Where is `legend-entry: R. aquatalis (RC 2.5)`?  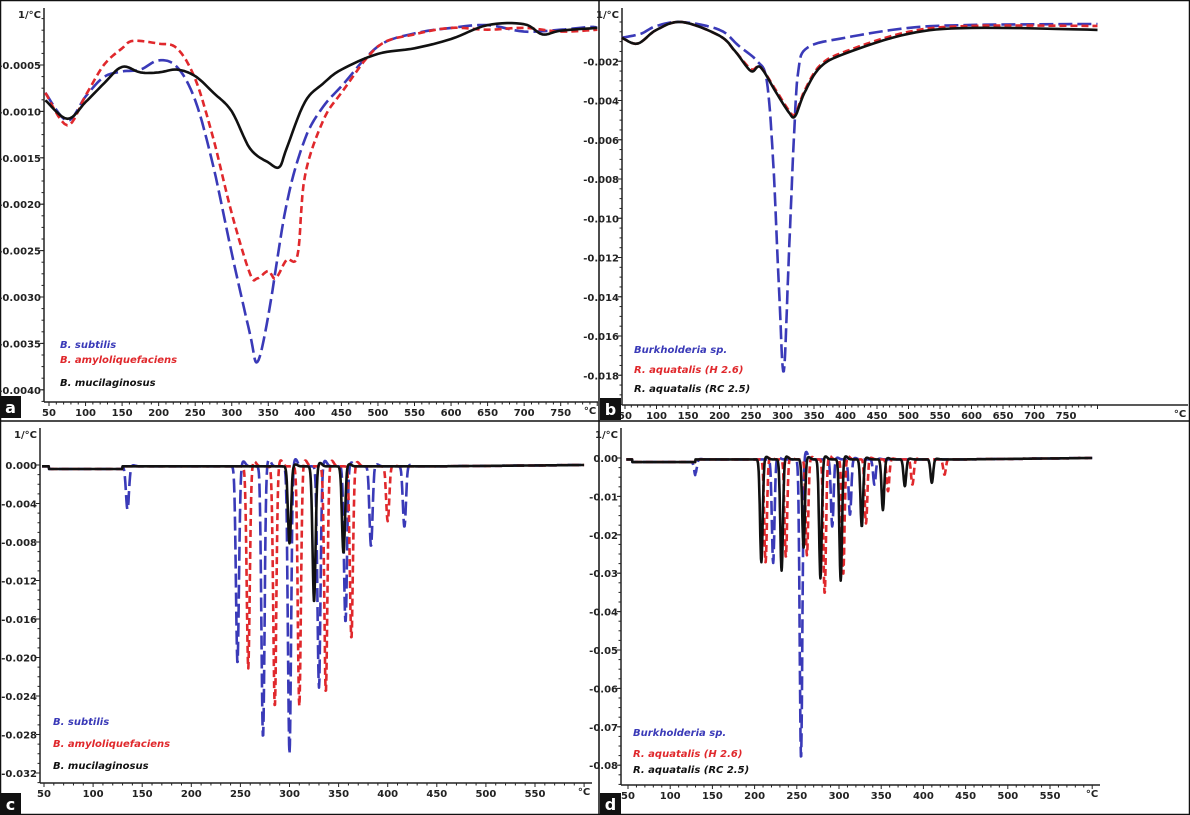 legend-entry: R. aquatalis (RC 2.5) is located at coordinates (692, 389).